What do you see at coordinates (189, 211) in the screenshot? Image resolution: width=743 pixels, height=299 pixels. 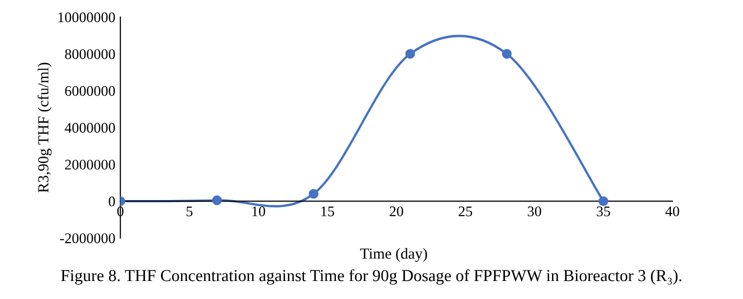 I see `x-tick-label: 5` at bounding box center [189, 211].